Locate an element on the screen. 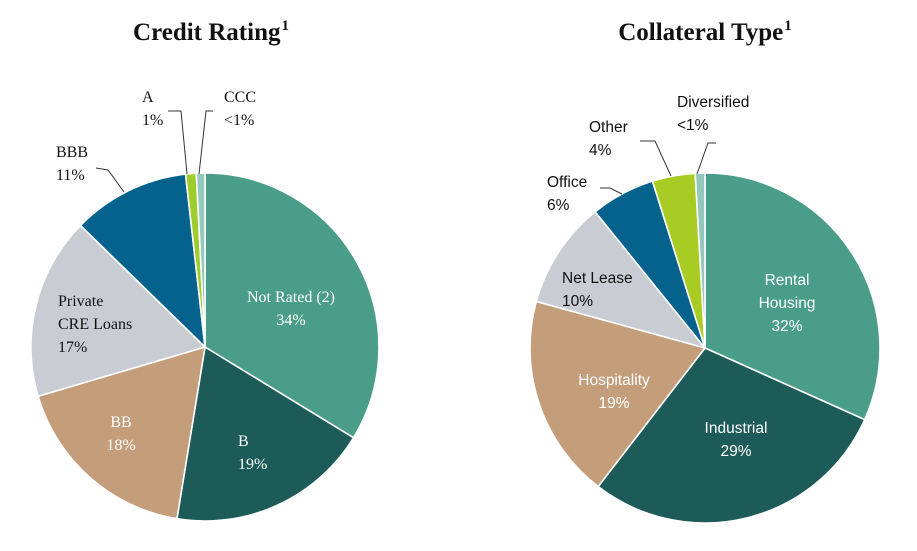  data-label: Other 4% is located at coordinates (608, 139).